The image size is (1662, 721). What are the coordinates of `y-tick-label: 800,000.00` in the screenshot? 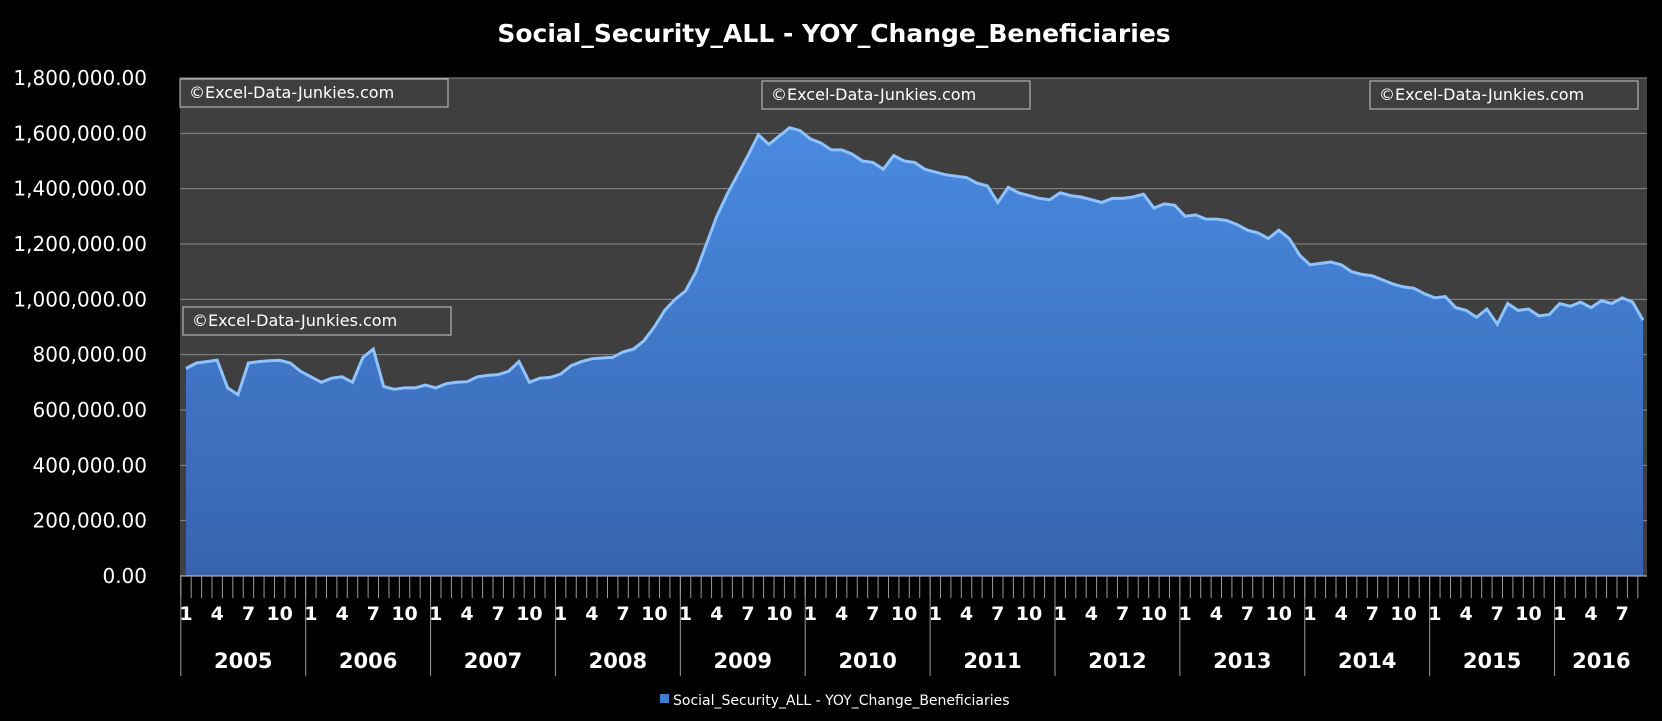 It's located at (89, 355).